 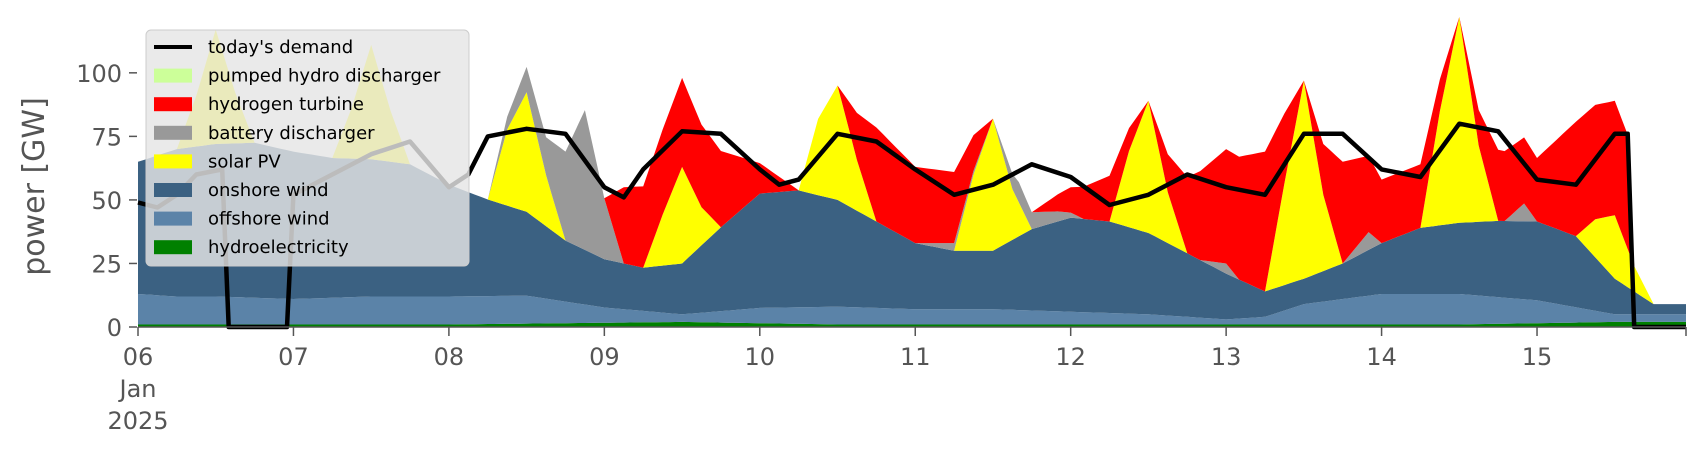 What do you see at coordinates (106, 201) in the screenshot?
I see `y-tick-label: 50` at bounding box center [106, 201].